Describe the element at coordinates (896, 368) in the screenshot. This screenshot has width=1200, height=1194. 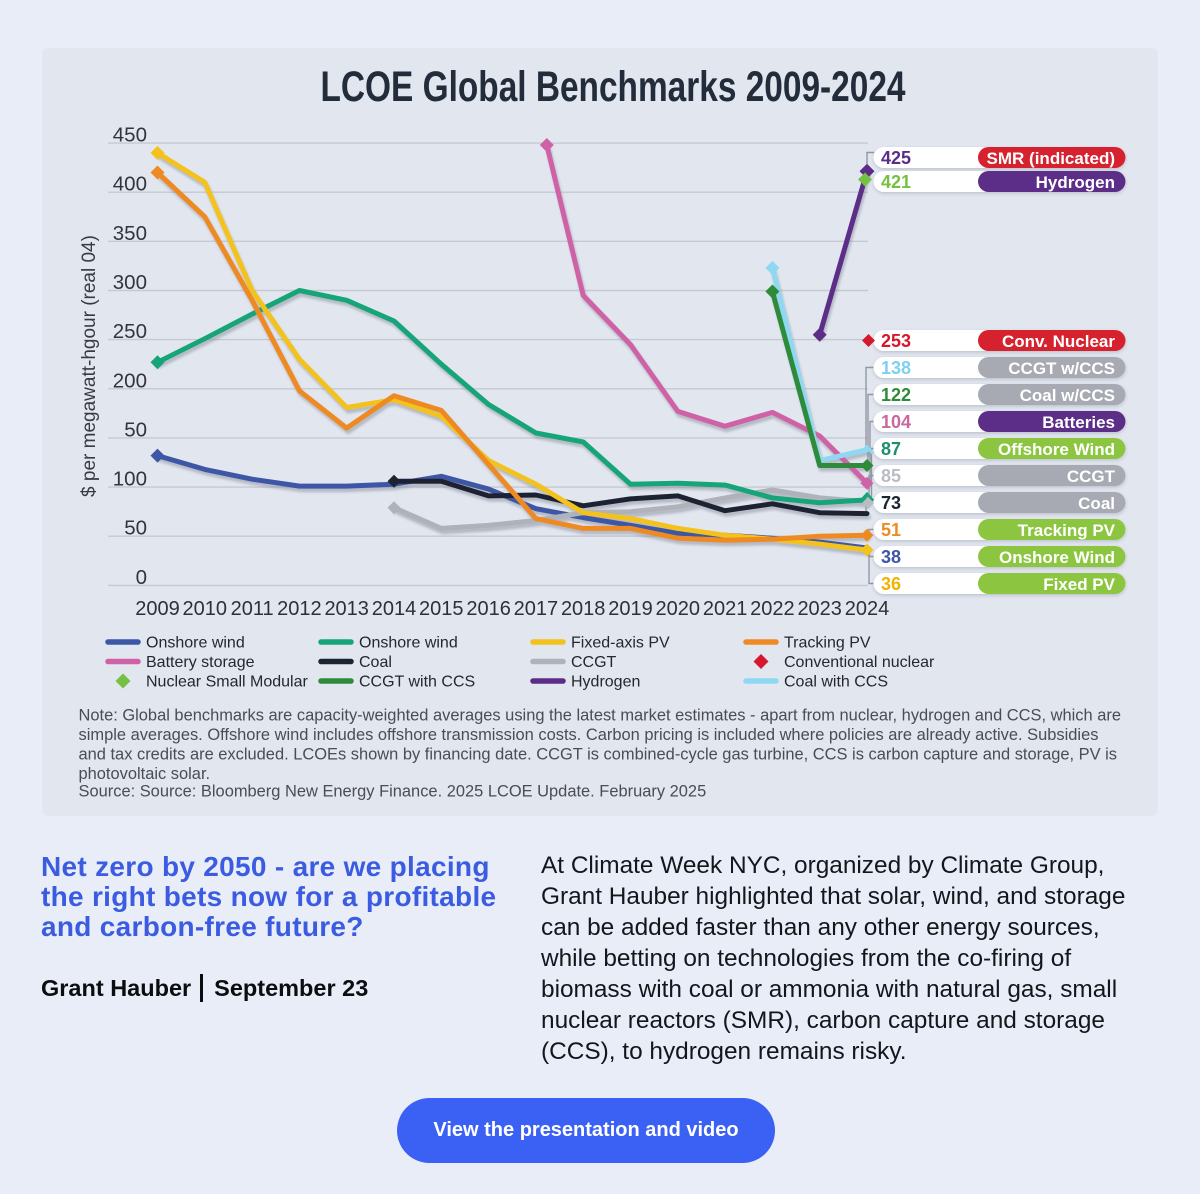
I see `svg-text: 138` at that location.